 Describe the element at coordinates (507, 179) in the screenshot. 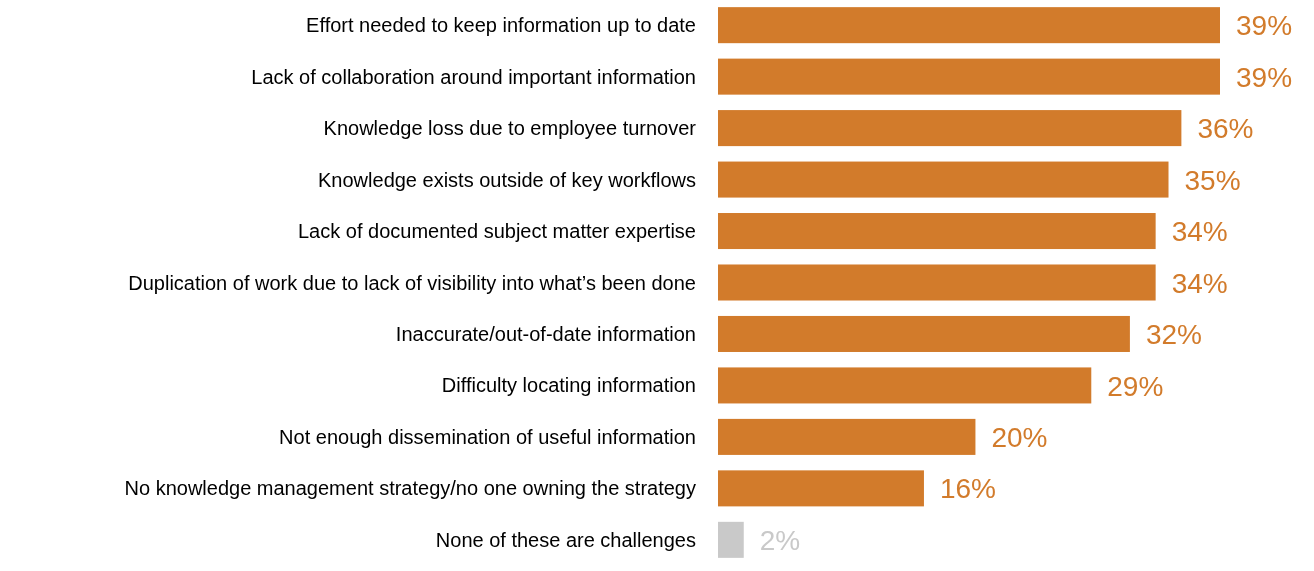

I see `y-tick-label: Knowledge exists outside of key workflows` at that location.